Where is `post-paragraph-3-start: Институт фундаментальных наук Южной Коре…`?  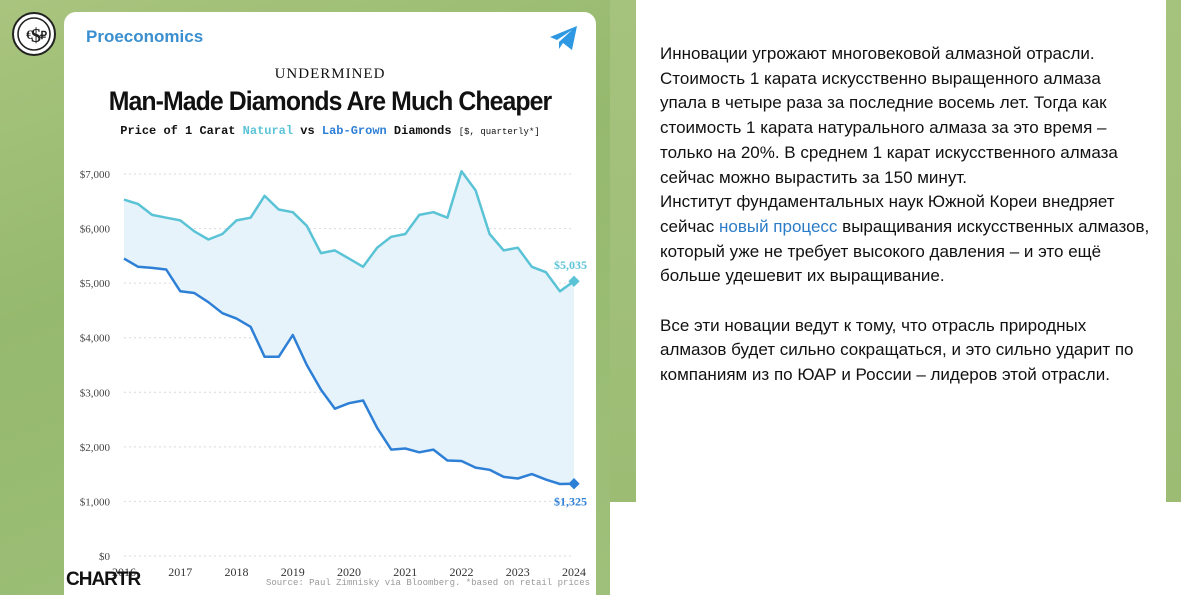 post-paragraph-3-start: Институт фундаментальных наук Южной Коре… is located at coordinates (887, 214).